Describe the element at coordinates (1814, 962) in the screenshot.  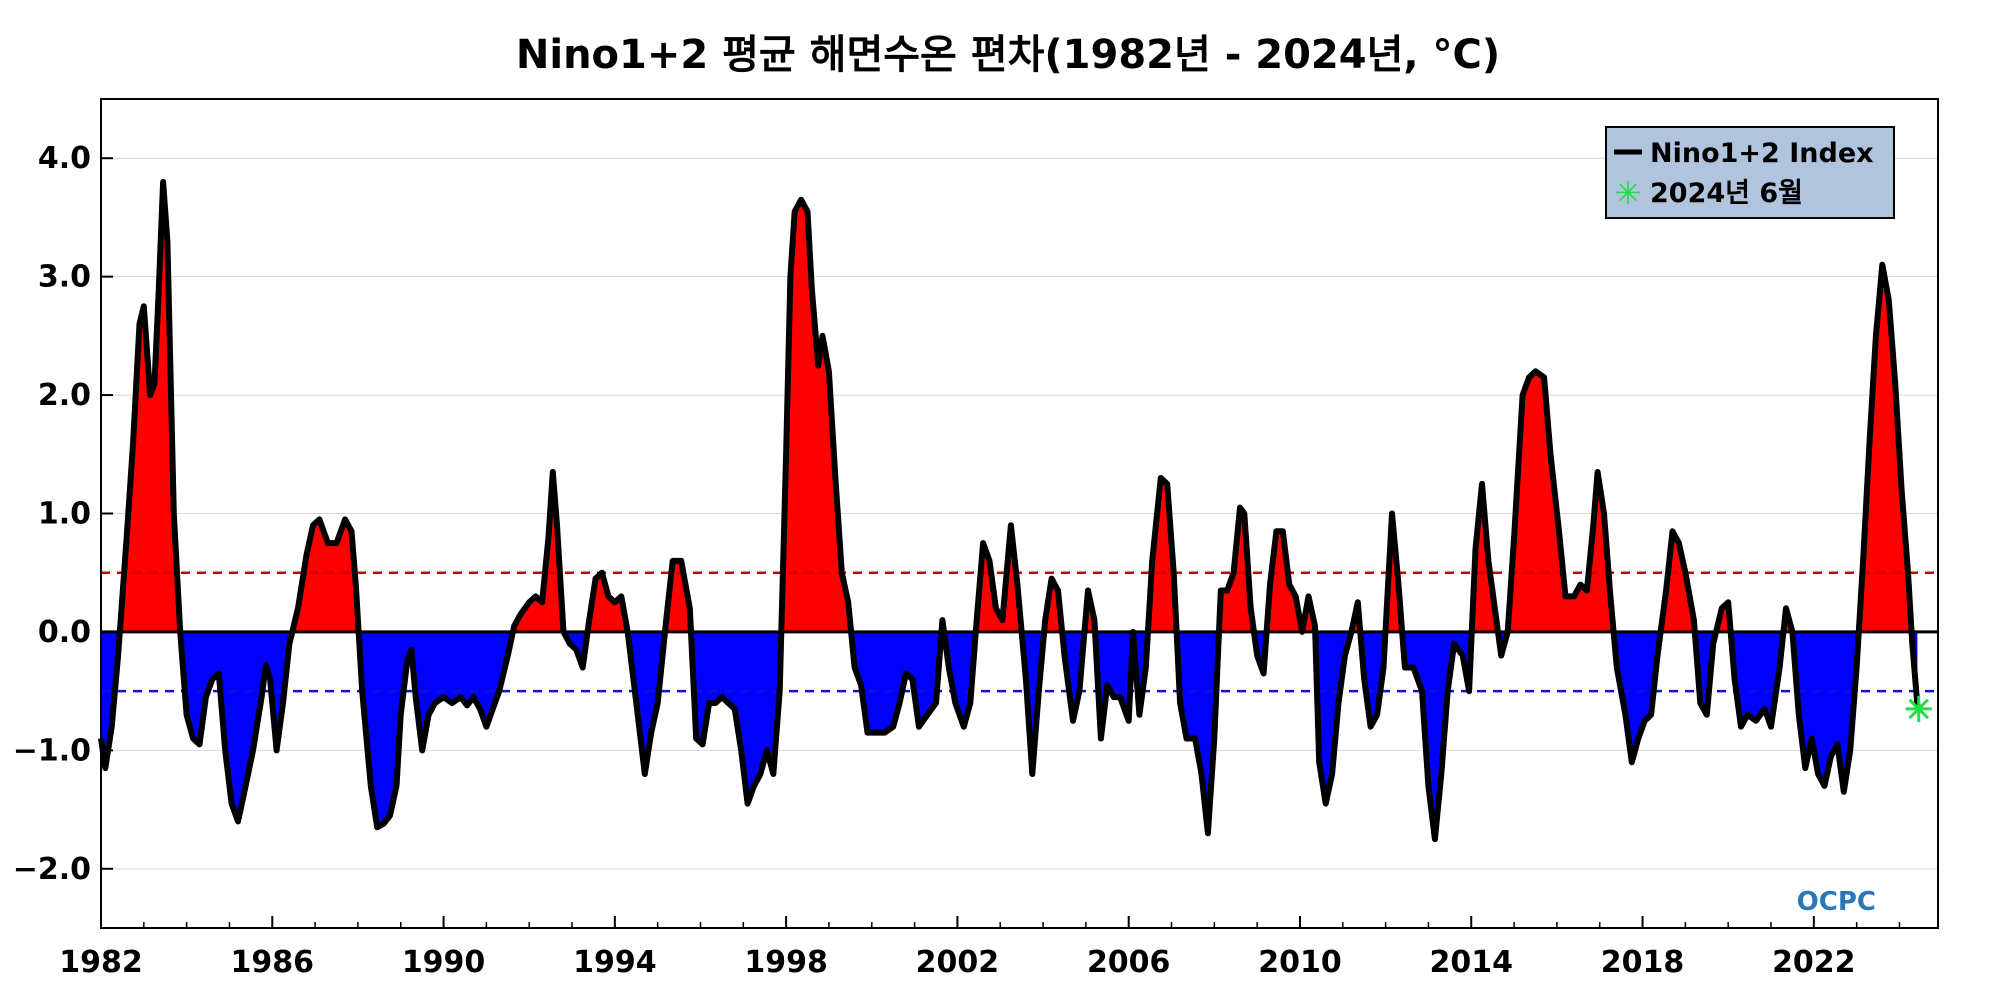
I see `x-tick-label: 2022` at that location.